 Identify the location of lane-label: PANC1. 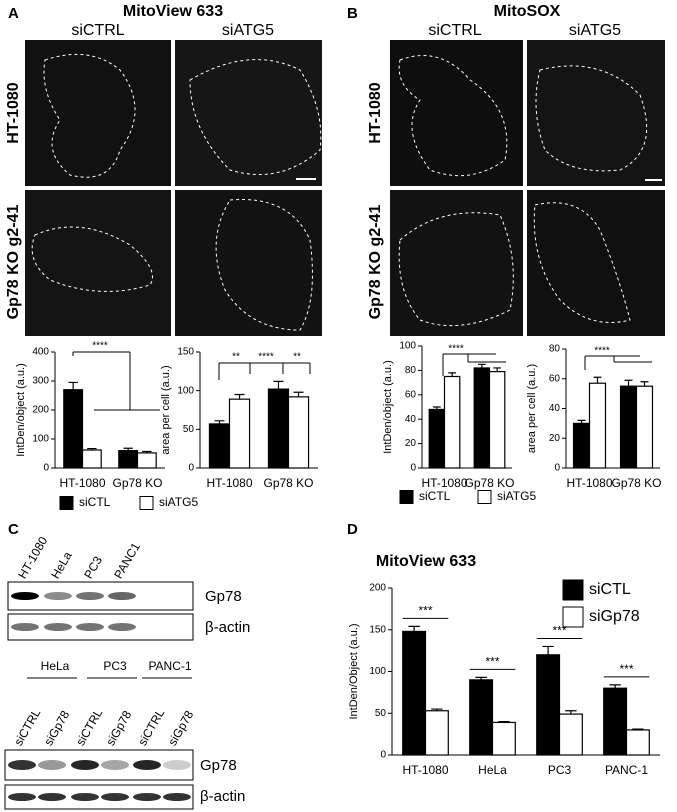
(127, 560).